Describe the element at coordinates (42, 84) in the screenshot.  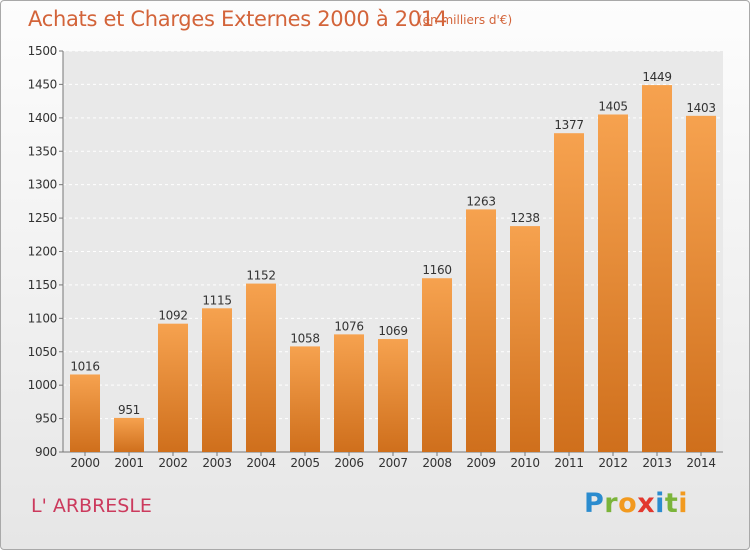
I see `y-tick-label: 1450` at that location.